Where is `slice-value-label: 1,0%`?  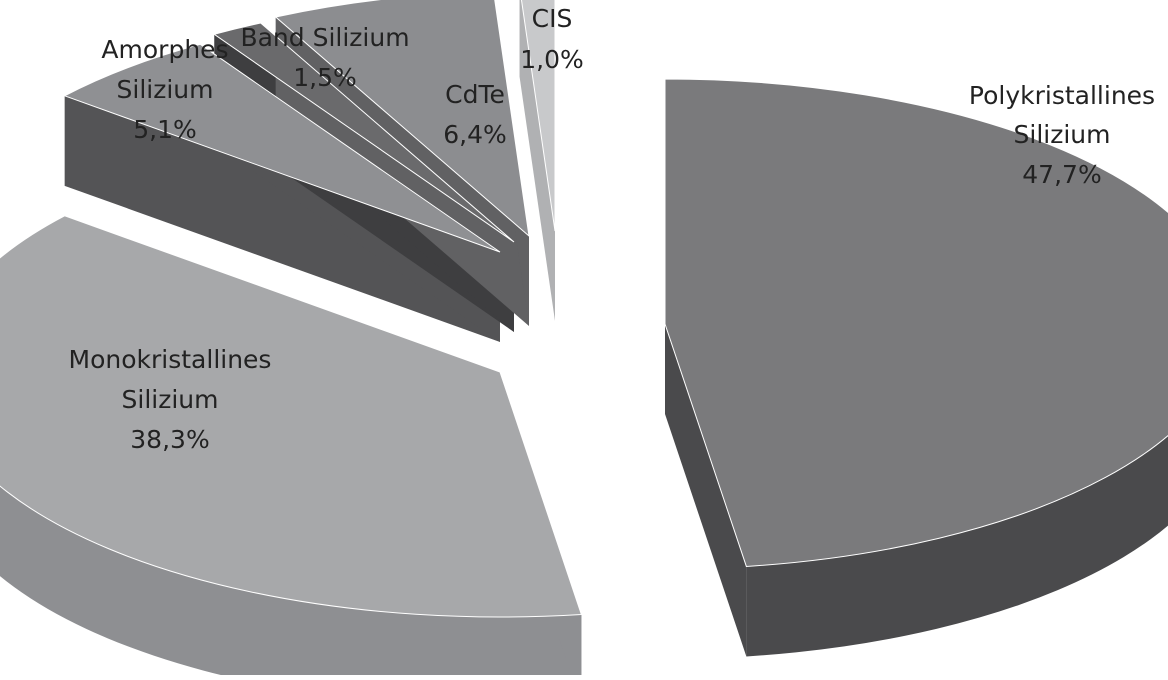 slice-value-label: 1,0% is located at coordinates (552, 59).